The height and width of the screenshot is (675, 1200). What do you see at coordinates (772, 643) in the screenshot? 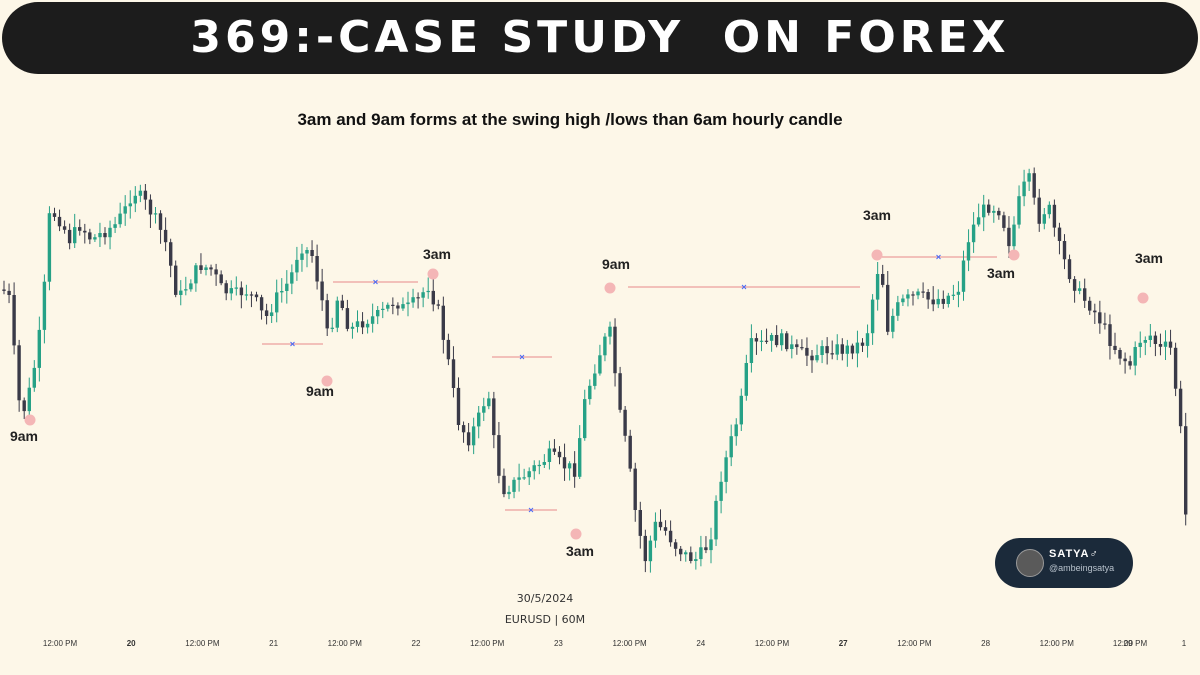
I see `x-tick-label: 12:00 PM` at bounding box center [772, 643].